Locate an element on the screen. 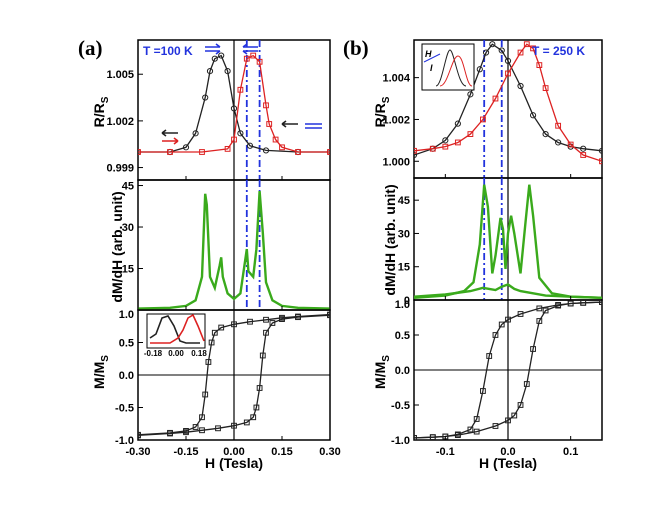  panel-b-xtick-label: -0.1 is located at coordinates (445, 452).